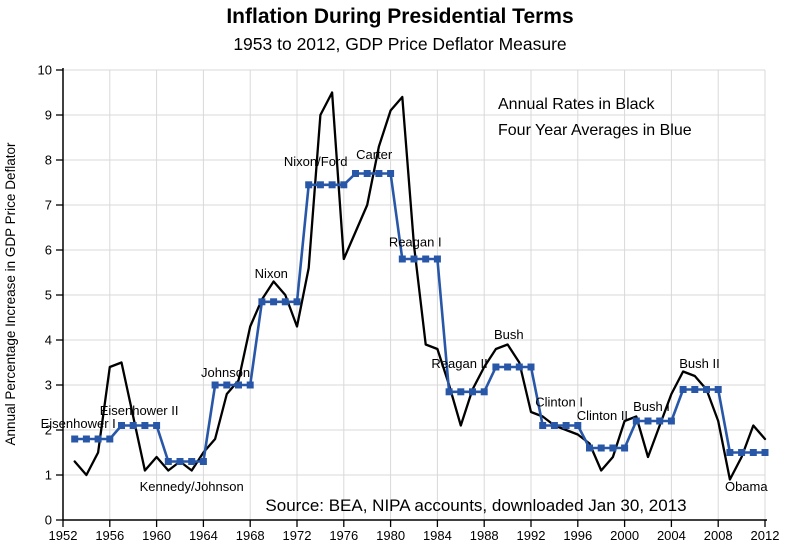 The height and width of the screenshot is (555, 800). Describe the element at coordinates (48, 115) in the screenshot. I see `y-tick-label: 9` at that location.